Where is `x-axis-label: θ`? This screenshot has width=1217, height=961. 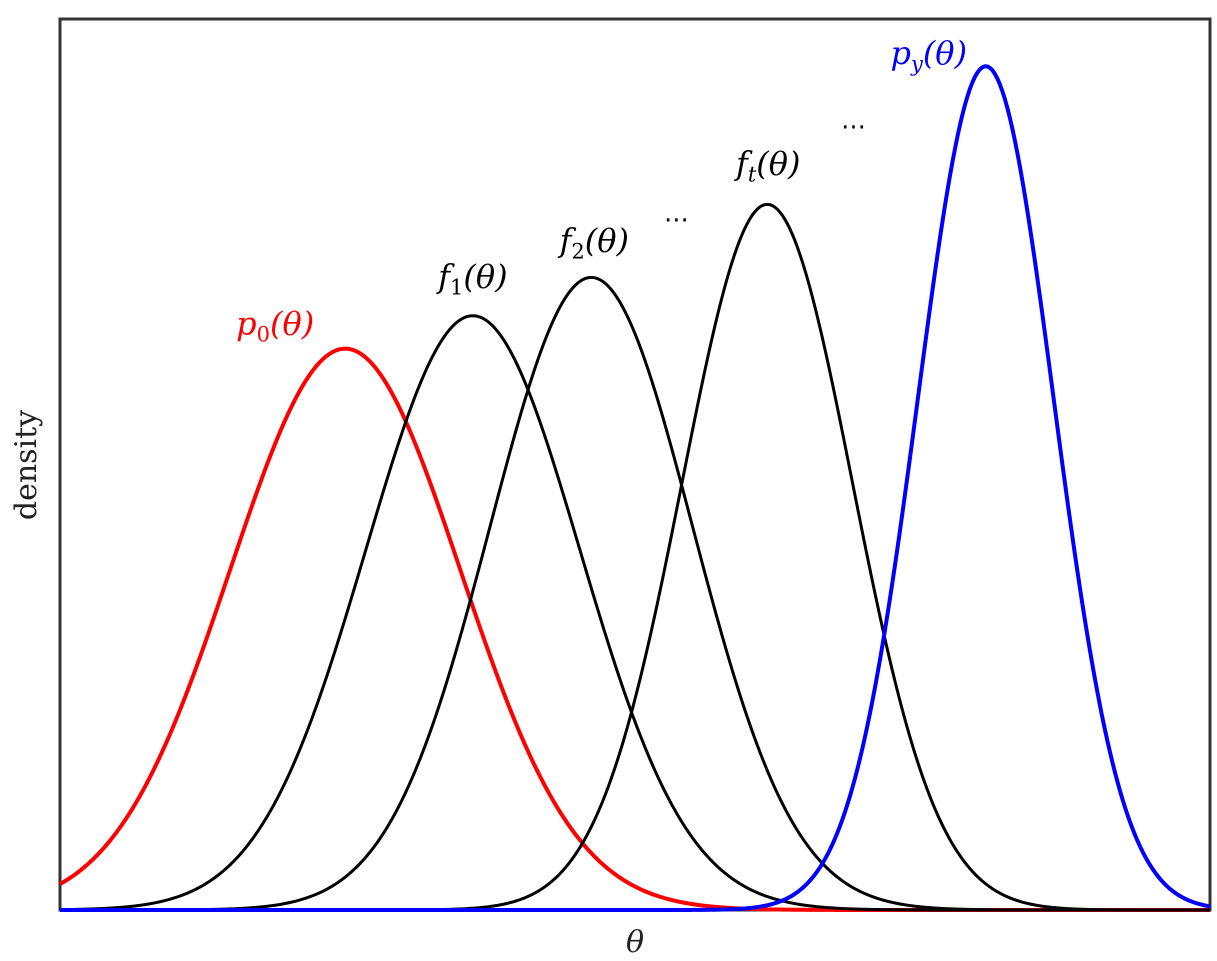 x-axis-label: θ is located at coordinates (635, 942).